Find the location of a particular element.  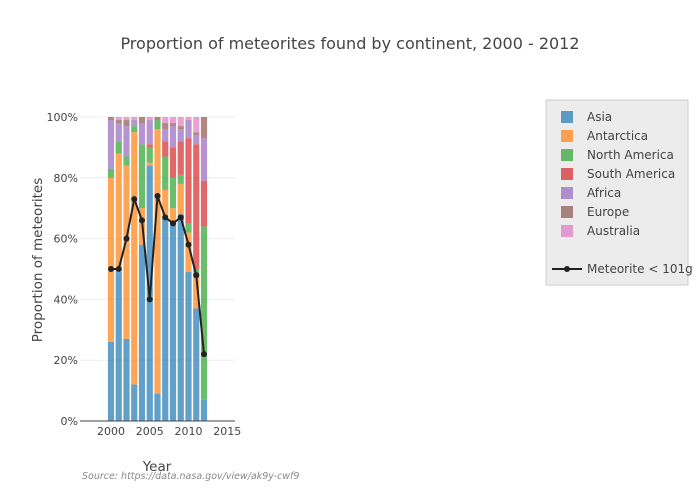

y-tick-label: 80% is located at coordinates (66, 178).